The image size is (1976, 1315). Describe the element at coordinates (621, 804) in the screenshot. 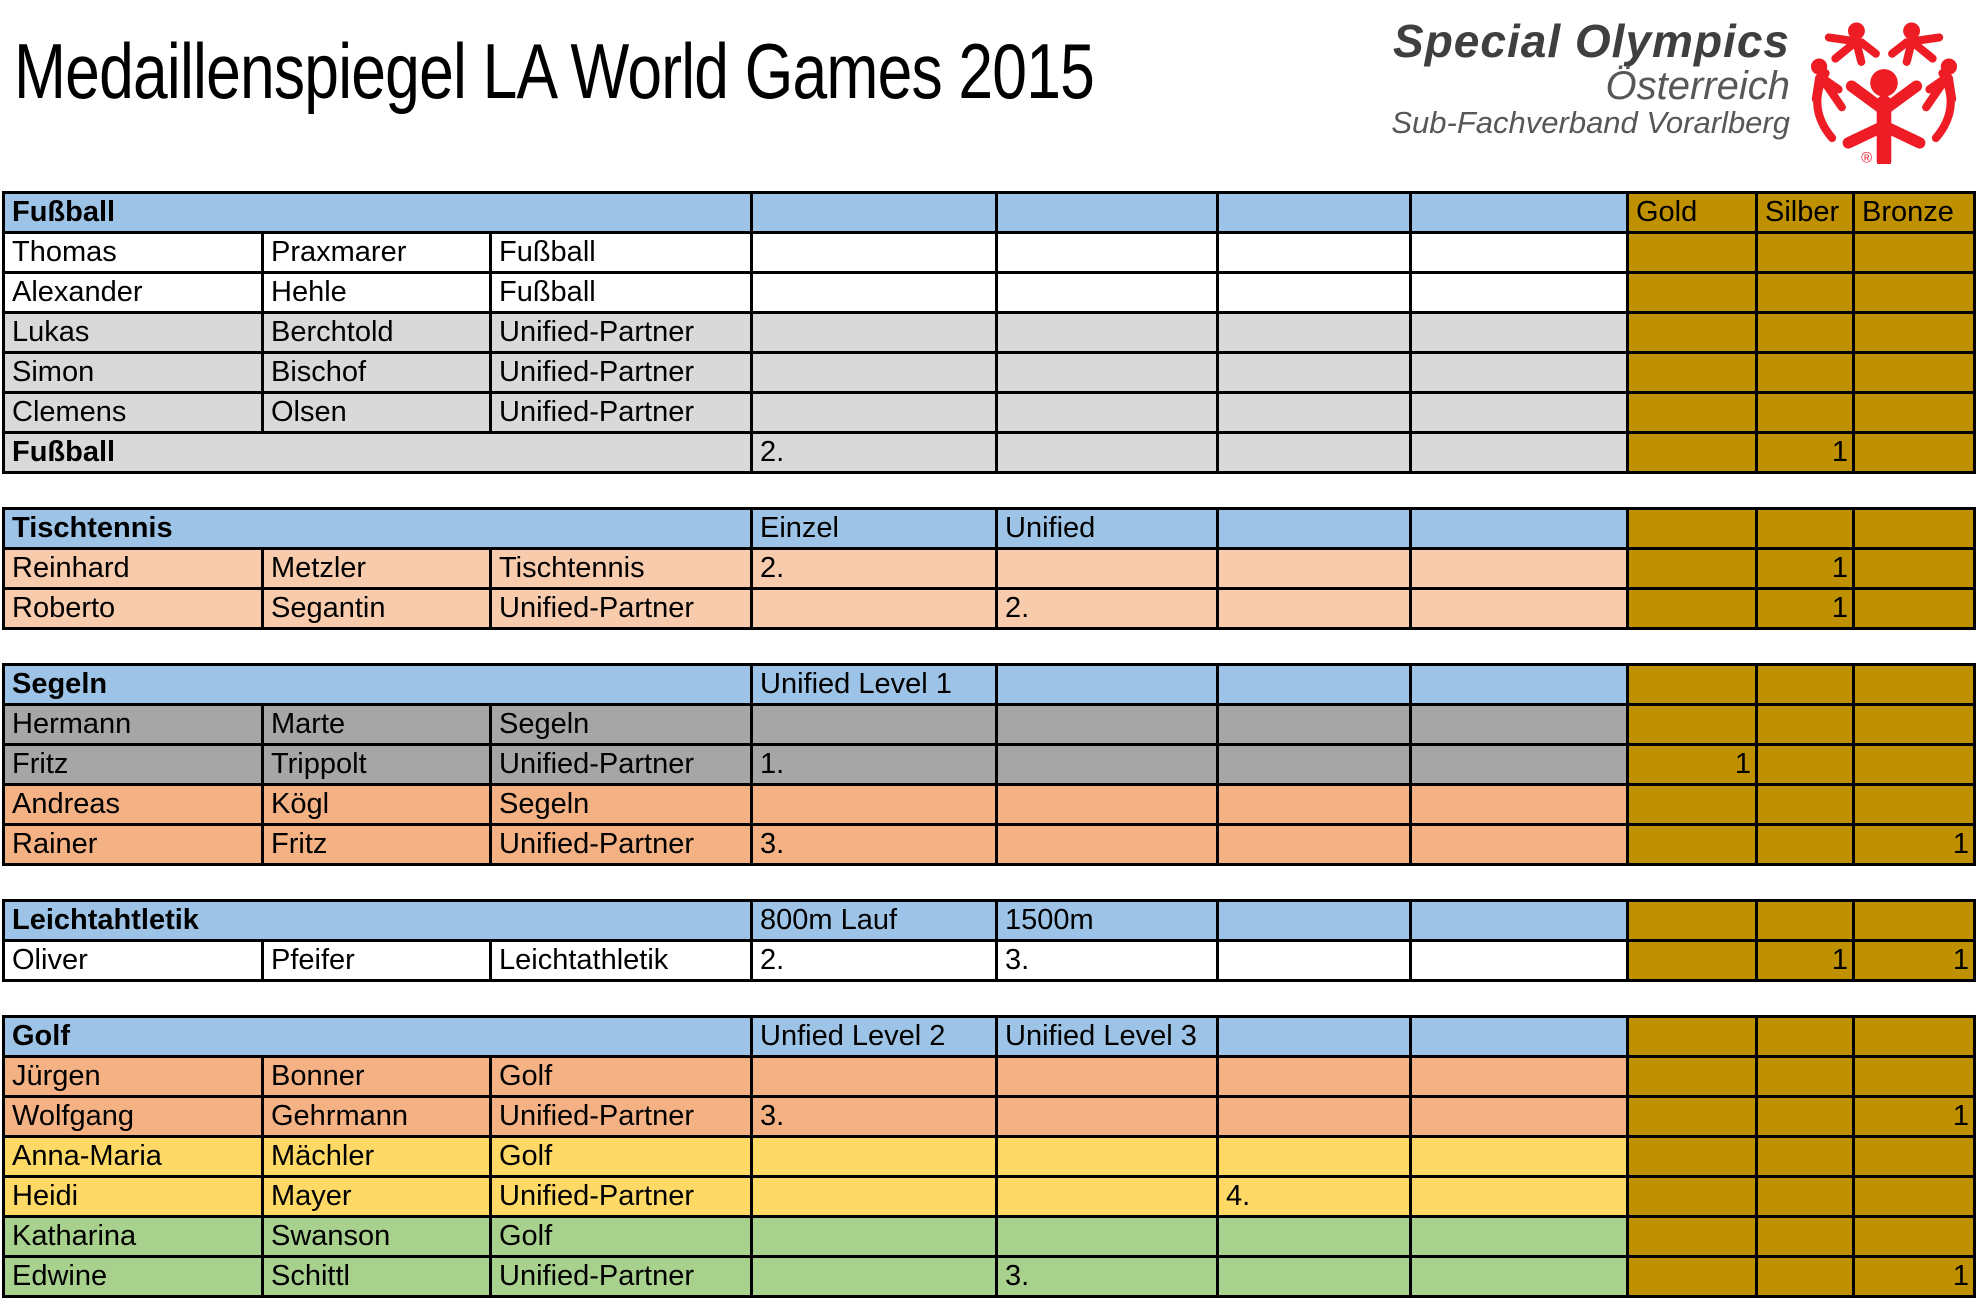

I see `role: Segeln` at that location.